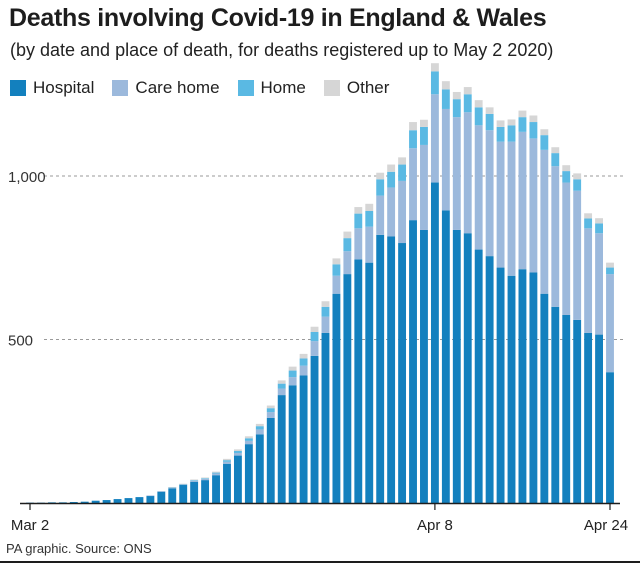 The image size is (640, 565). What do you see at coordinates (52, 88) in the screenshot?
I see `legend-item-hospital: Hospital` at bounding box center [52, 88].